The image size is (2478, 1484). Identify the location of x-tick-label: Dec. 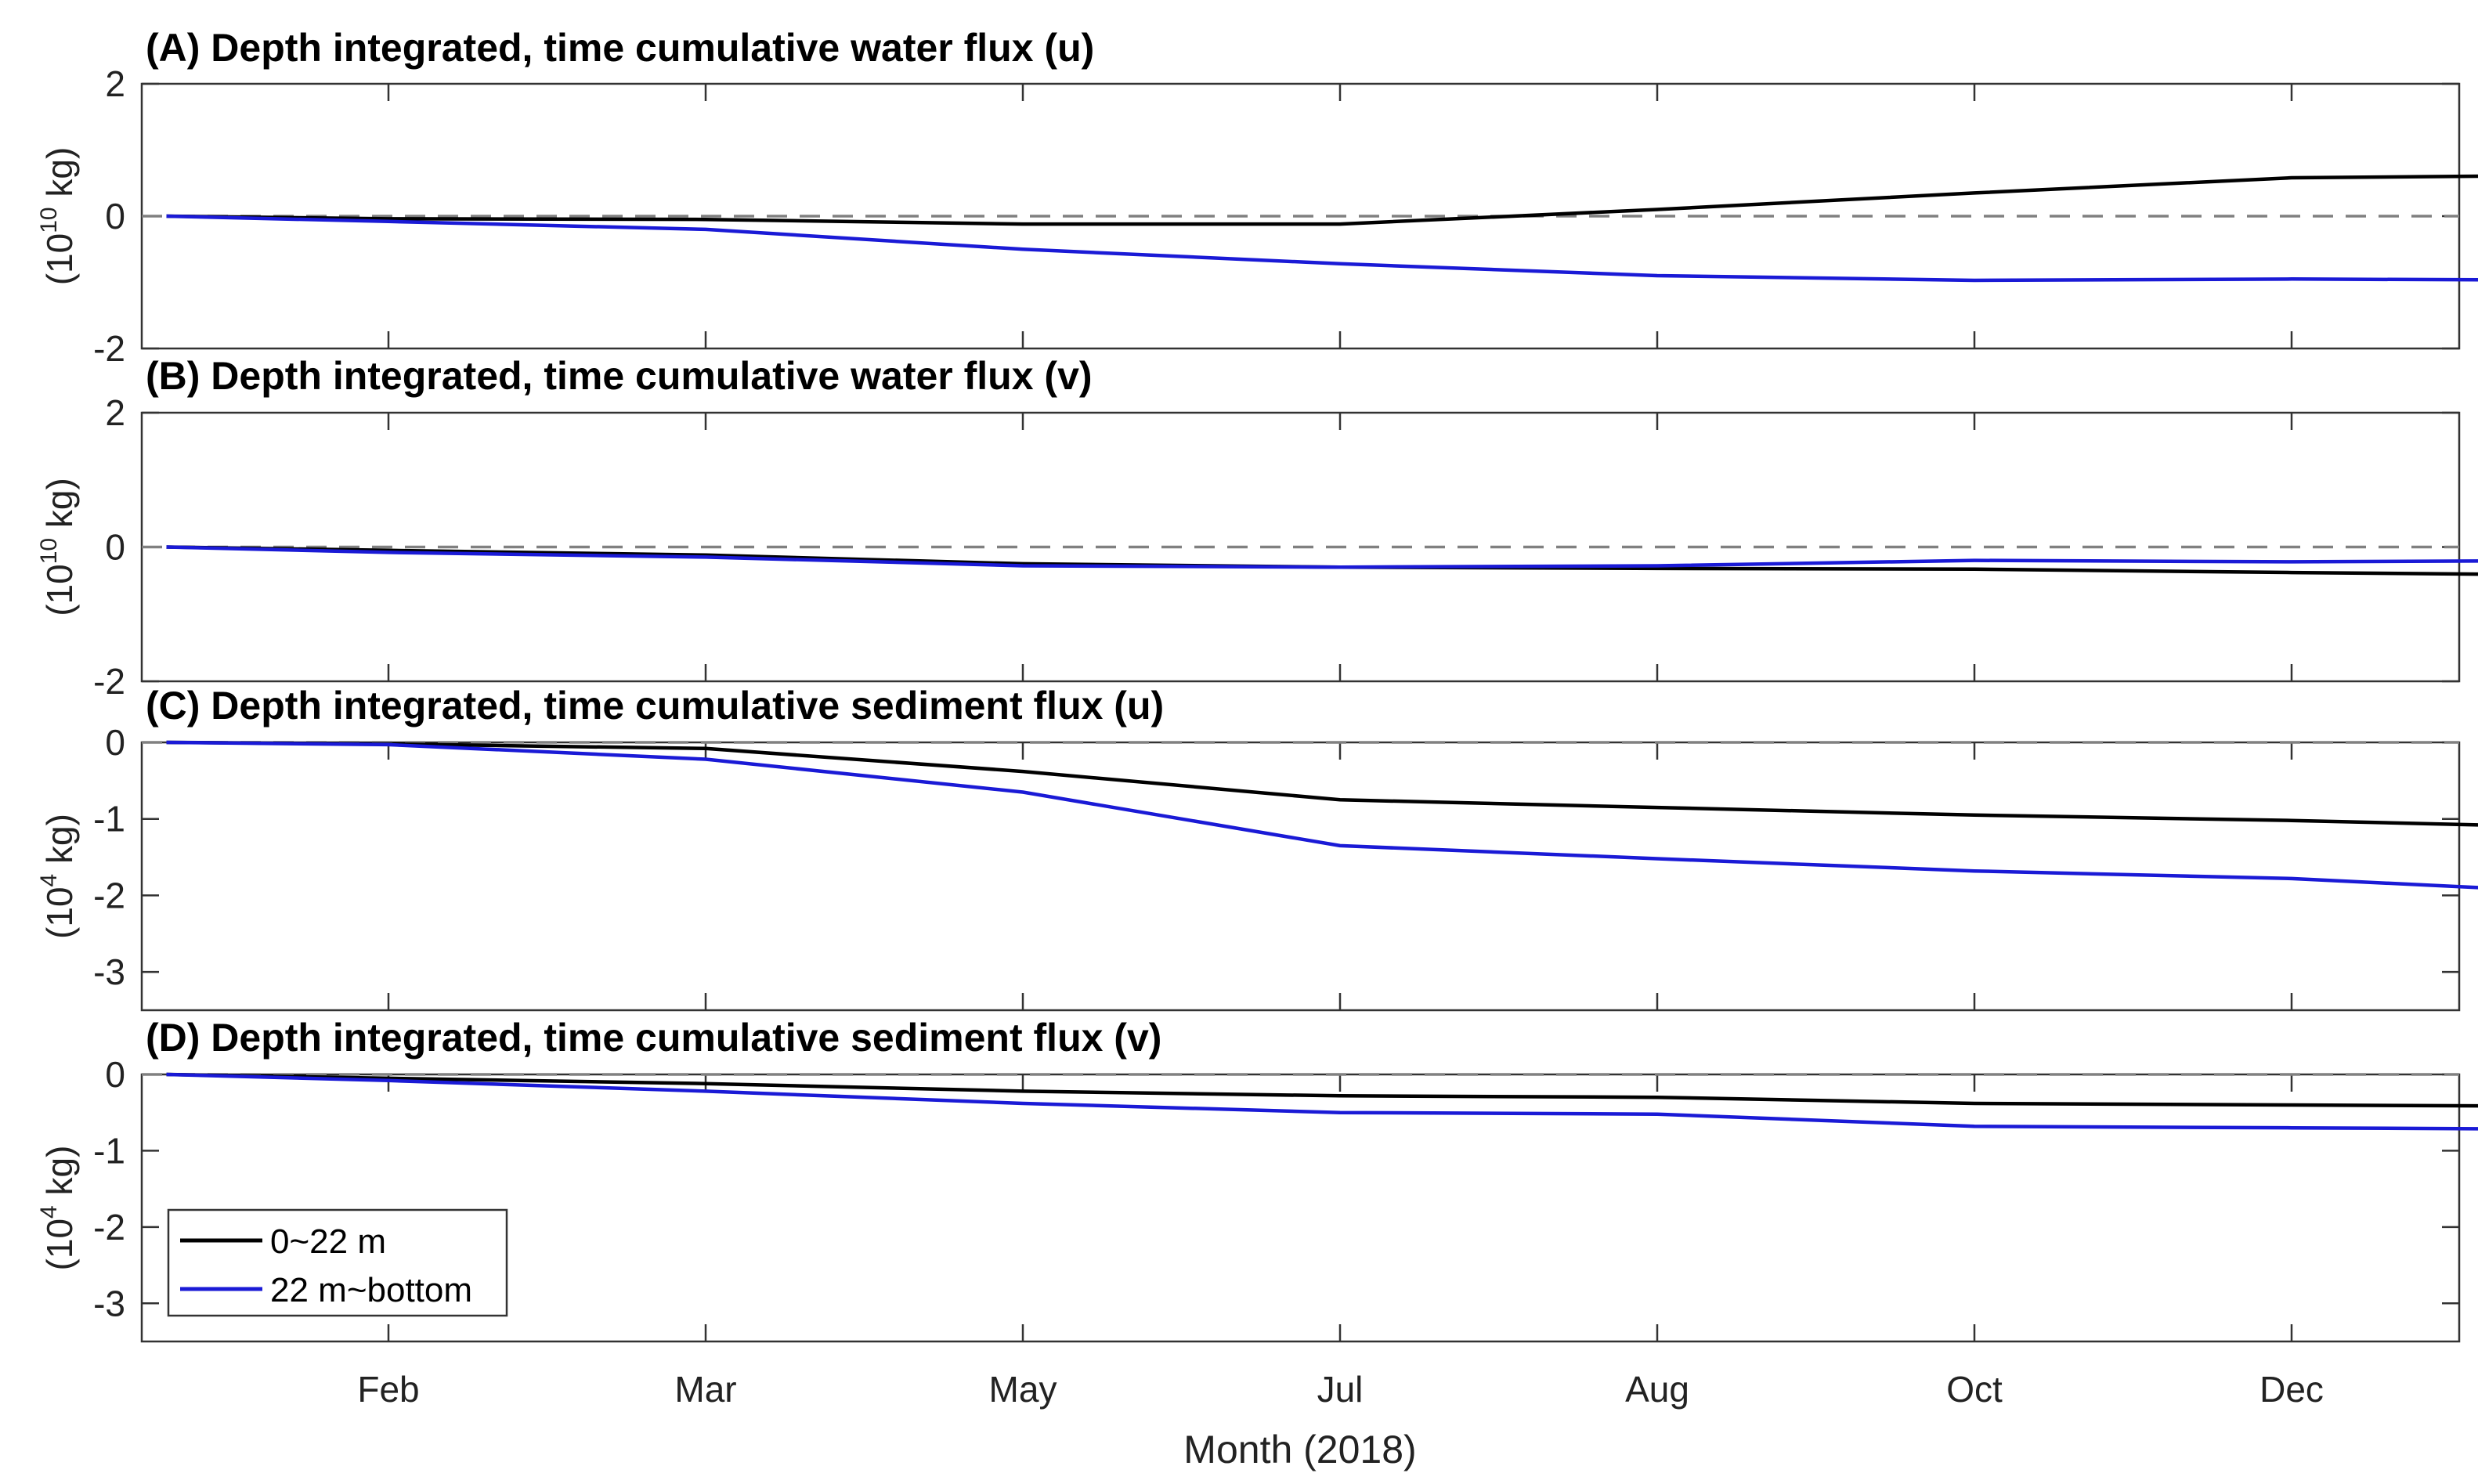
(2291, 1389).